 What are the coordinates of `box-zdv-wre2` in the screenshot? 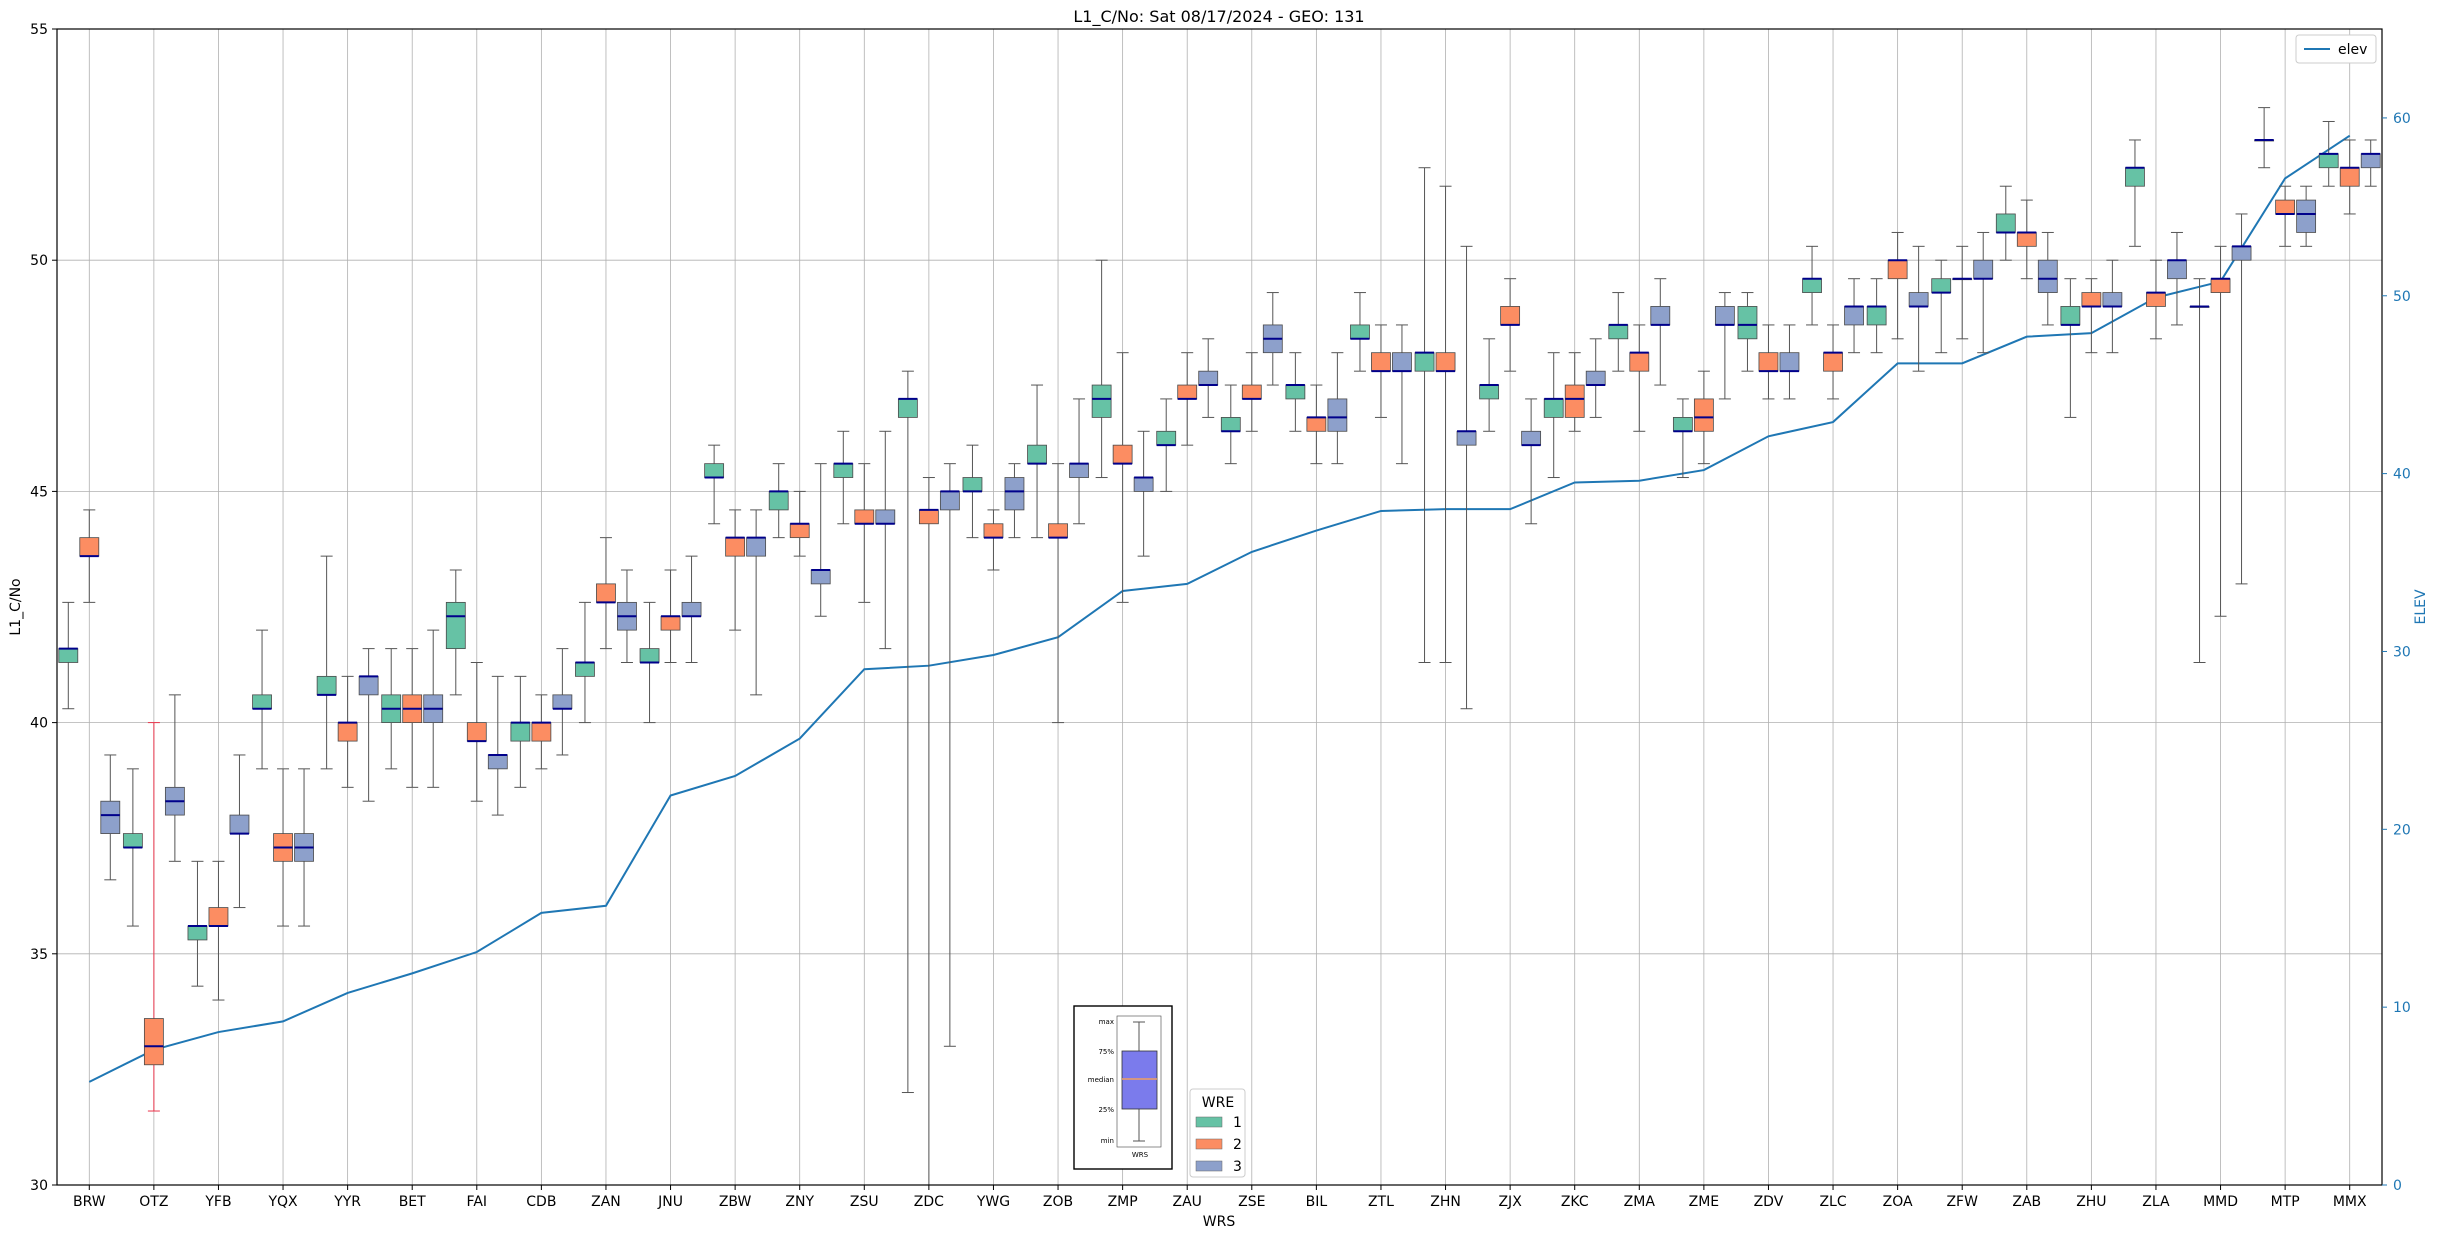 It's located at (1768, 362).